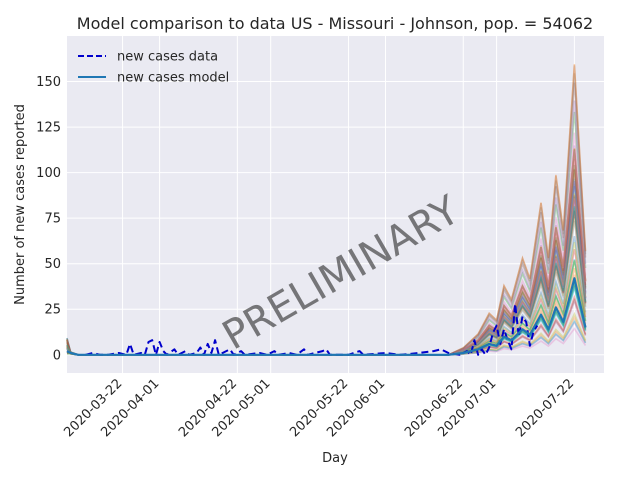  What do you see at coordinates (52, 264) in the screenshot?
I see `y-tick-label: 50` at bounding box center [52, 264].